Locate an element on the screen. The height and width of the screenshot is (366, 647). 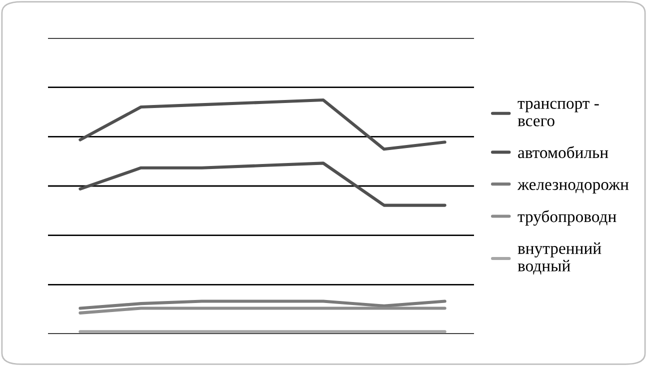
legend-label: внутренний водный is located at coordinates (560, 258).